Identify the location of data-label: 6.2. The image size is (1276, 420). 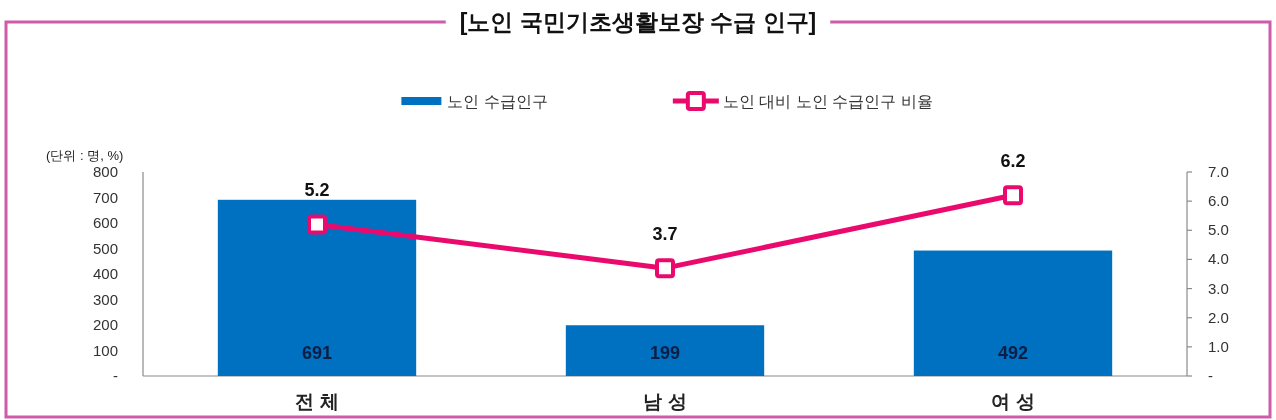
(1013, 161).